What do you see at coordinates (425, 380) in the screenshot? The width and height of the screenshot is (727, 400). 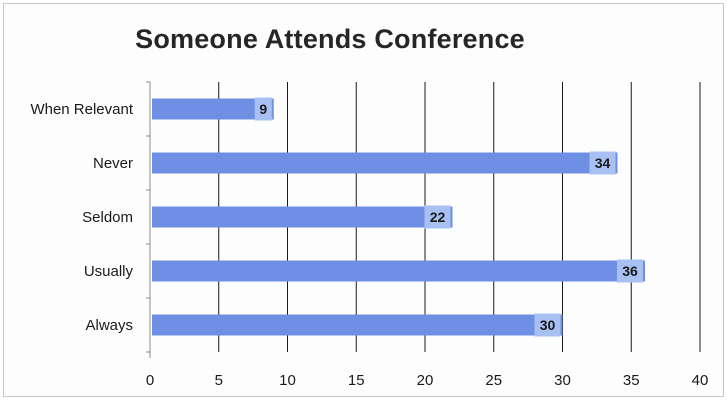 I see `x-tick-label: 20` at bounding box center [425, 380].